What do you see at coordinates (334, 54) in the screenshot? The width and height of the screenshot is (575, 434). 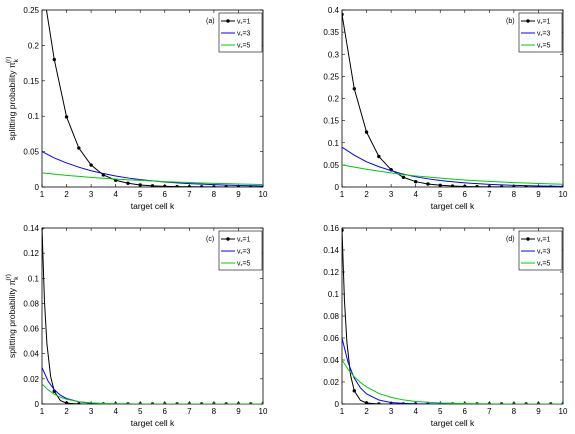 I see `y-tick-label: 0.3` at bounding box center [334, 54].